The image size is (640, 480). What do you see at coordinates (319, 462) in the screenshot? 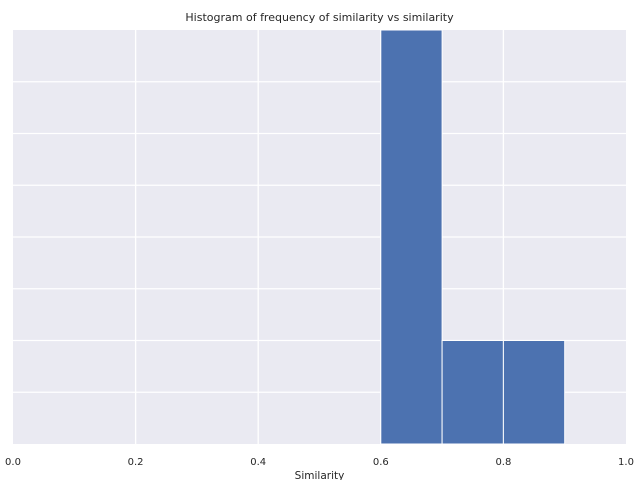
I see `x-tick-labels: 0.0 0.2 0.4 0.6 0.8 1.0` at bounding box center [319, 462].